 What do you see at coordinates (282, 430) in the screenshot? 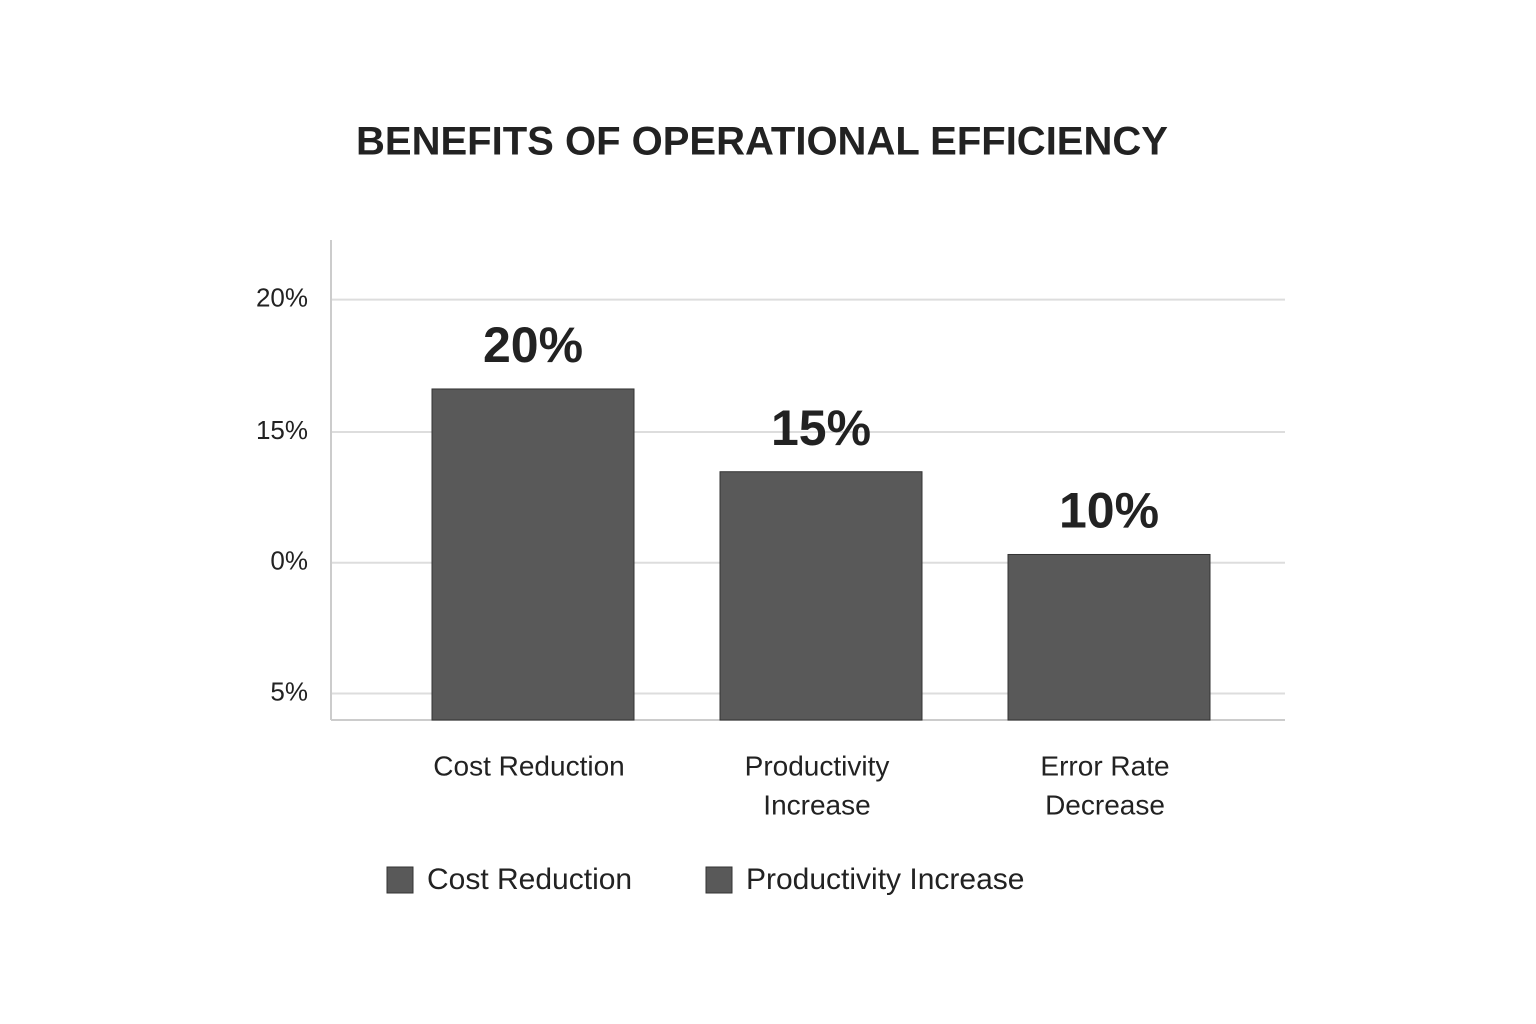
I see `y-tick-label: 15%` at bounding box center [282, 430].